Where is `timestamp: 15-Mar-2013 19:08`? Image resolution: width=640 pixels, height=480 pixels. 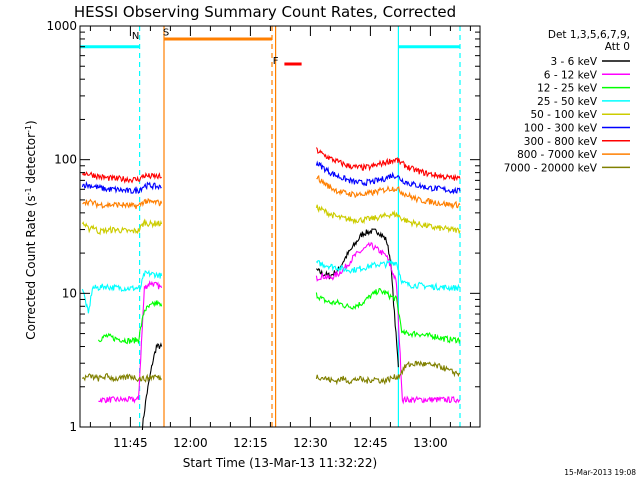 timestamp: 15-Mar-2013 19:08 is located at coordinates (600, 472).